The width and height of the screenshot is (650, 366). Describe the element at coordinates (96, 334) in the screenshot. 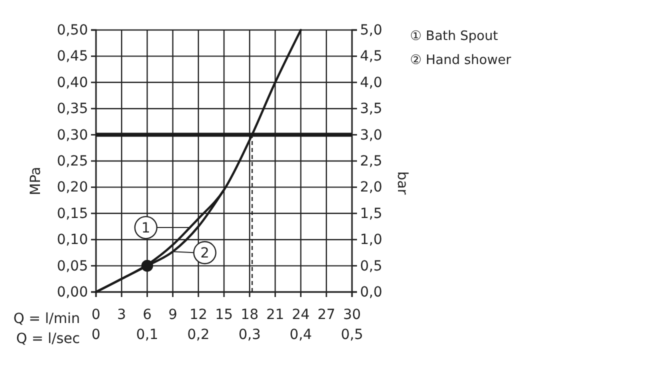

I see `x2-tick-label: 0` at that location.